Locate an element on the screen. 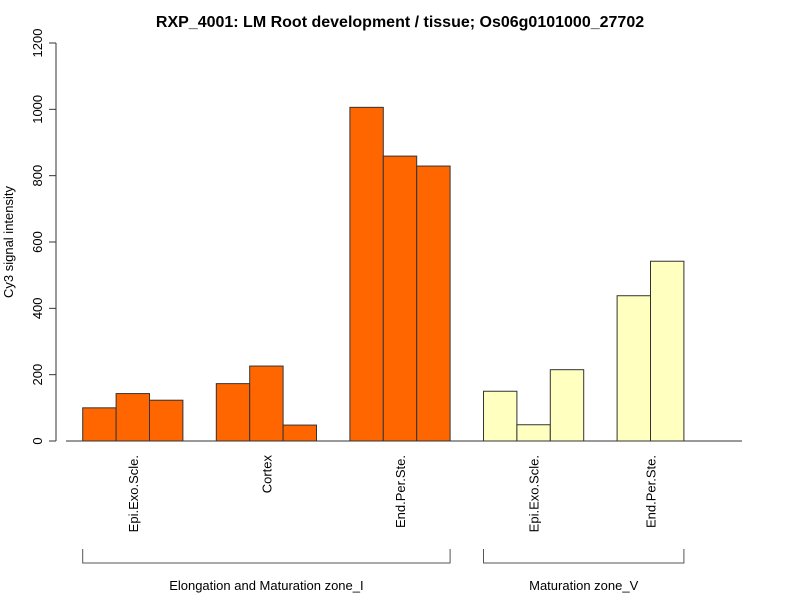 The height and width of the screenshot is (600, 800). y-tick-label: 1000 is located at coordinates (37, 109).